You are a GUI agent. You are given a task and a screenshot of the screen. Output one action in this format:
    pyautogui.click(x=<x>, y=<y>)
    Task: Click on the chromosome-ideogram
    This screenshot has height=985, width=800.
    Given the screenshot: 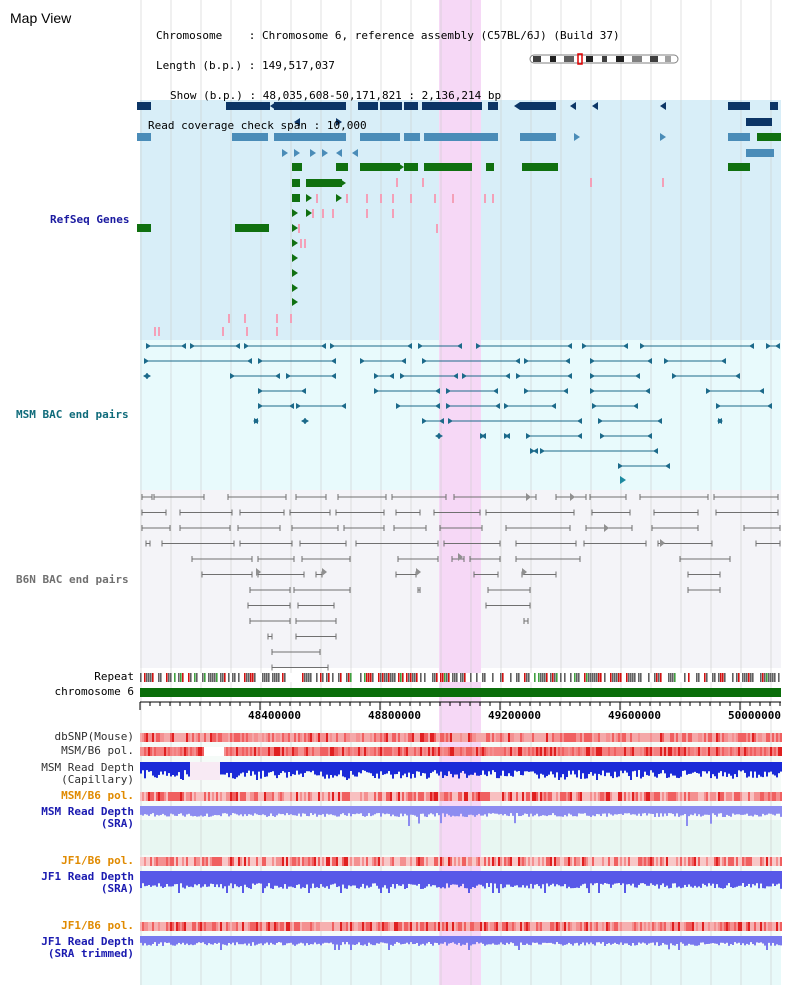 What is the action you would take?
    pyautogui.click(x=605, y=59)
    